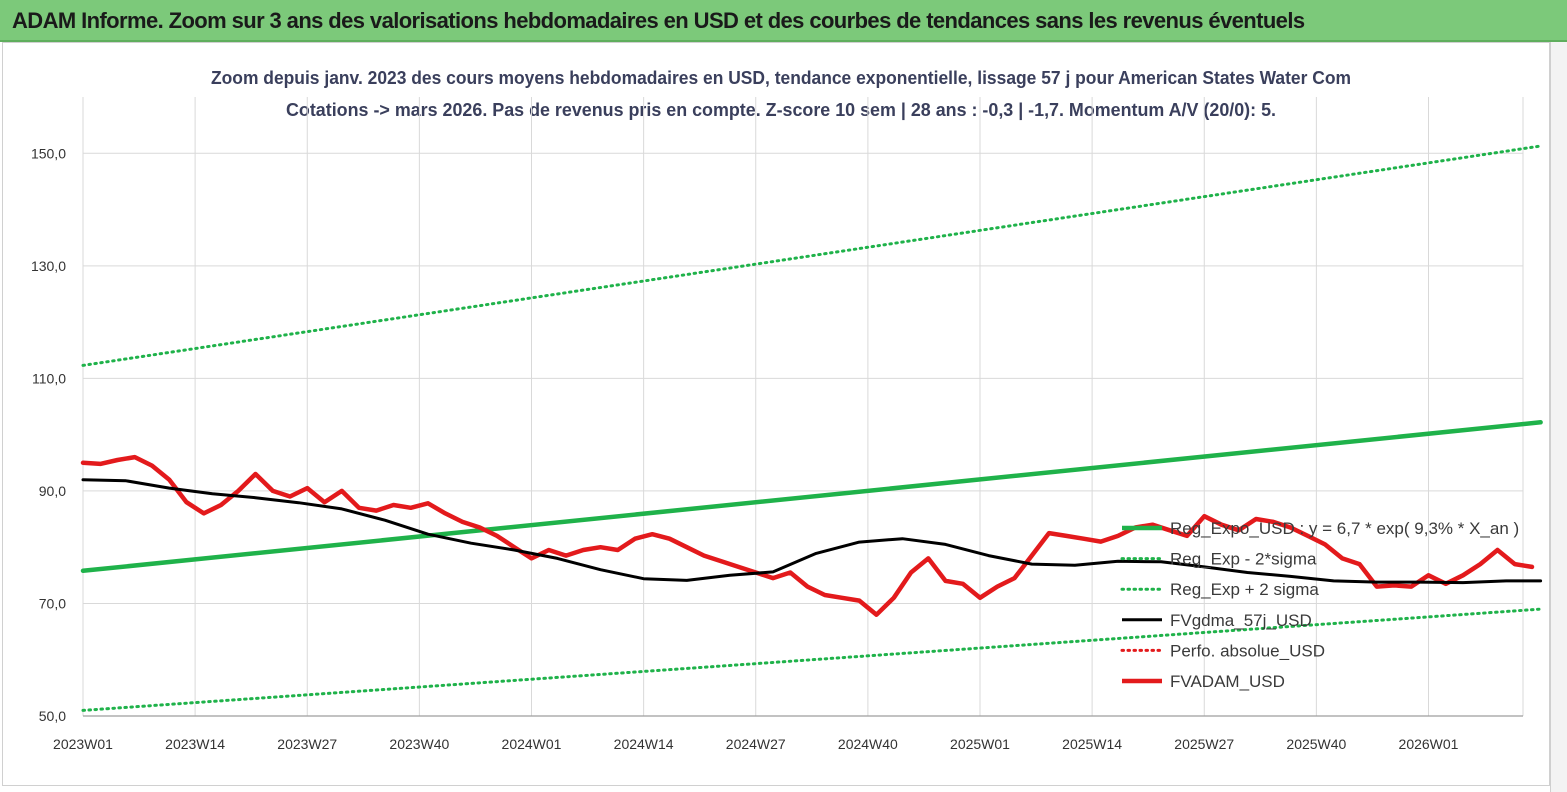 Image resolution: width=1567 pixels, height=792 pixels. Describe the element at coordinates (1558, 417) in the screenshot. I see `scrollbar-rail` at that location.